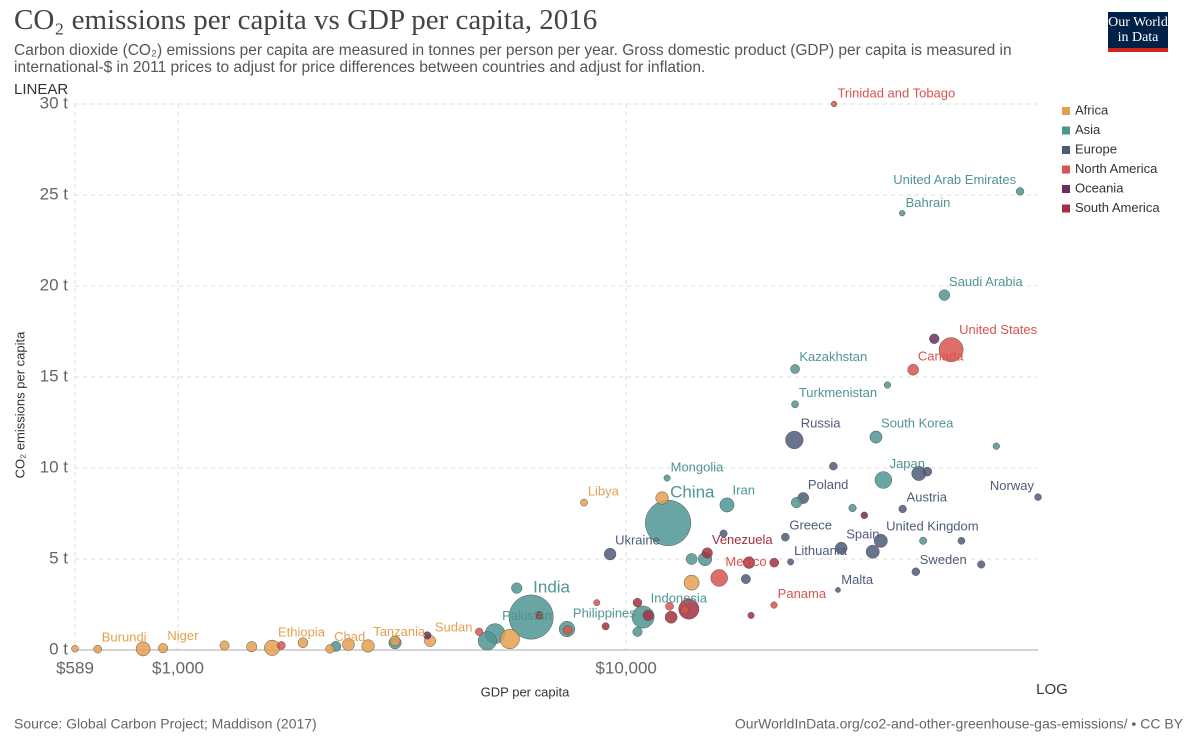  What do you see at coordinates (54, 375) in the screenshot?
I see `y-tick-label: 15 t` at bounding box center [54, 375].